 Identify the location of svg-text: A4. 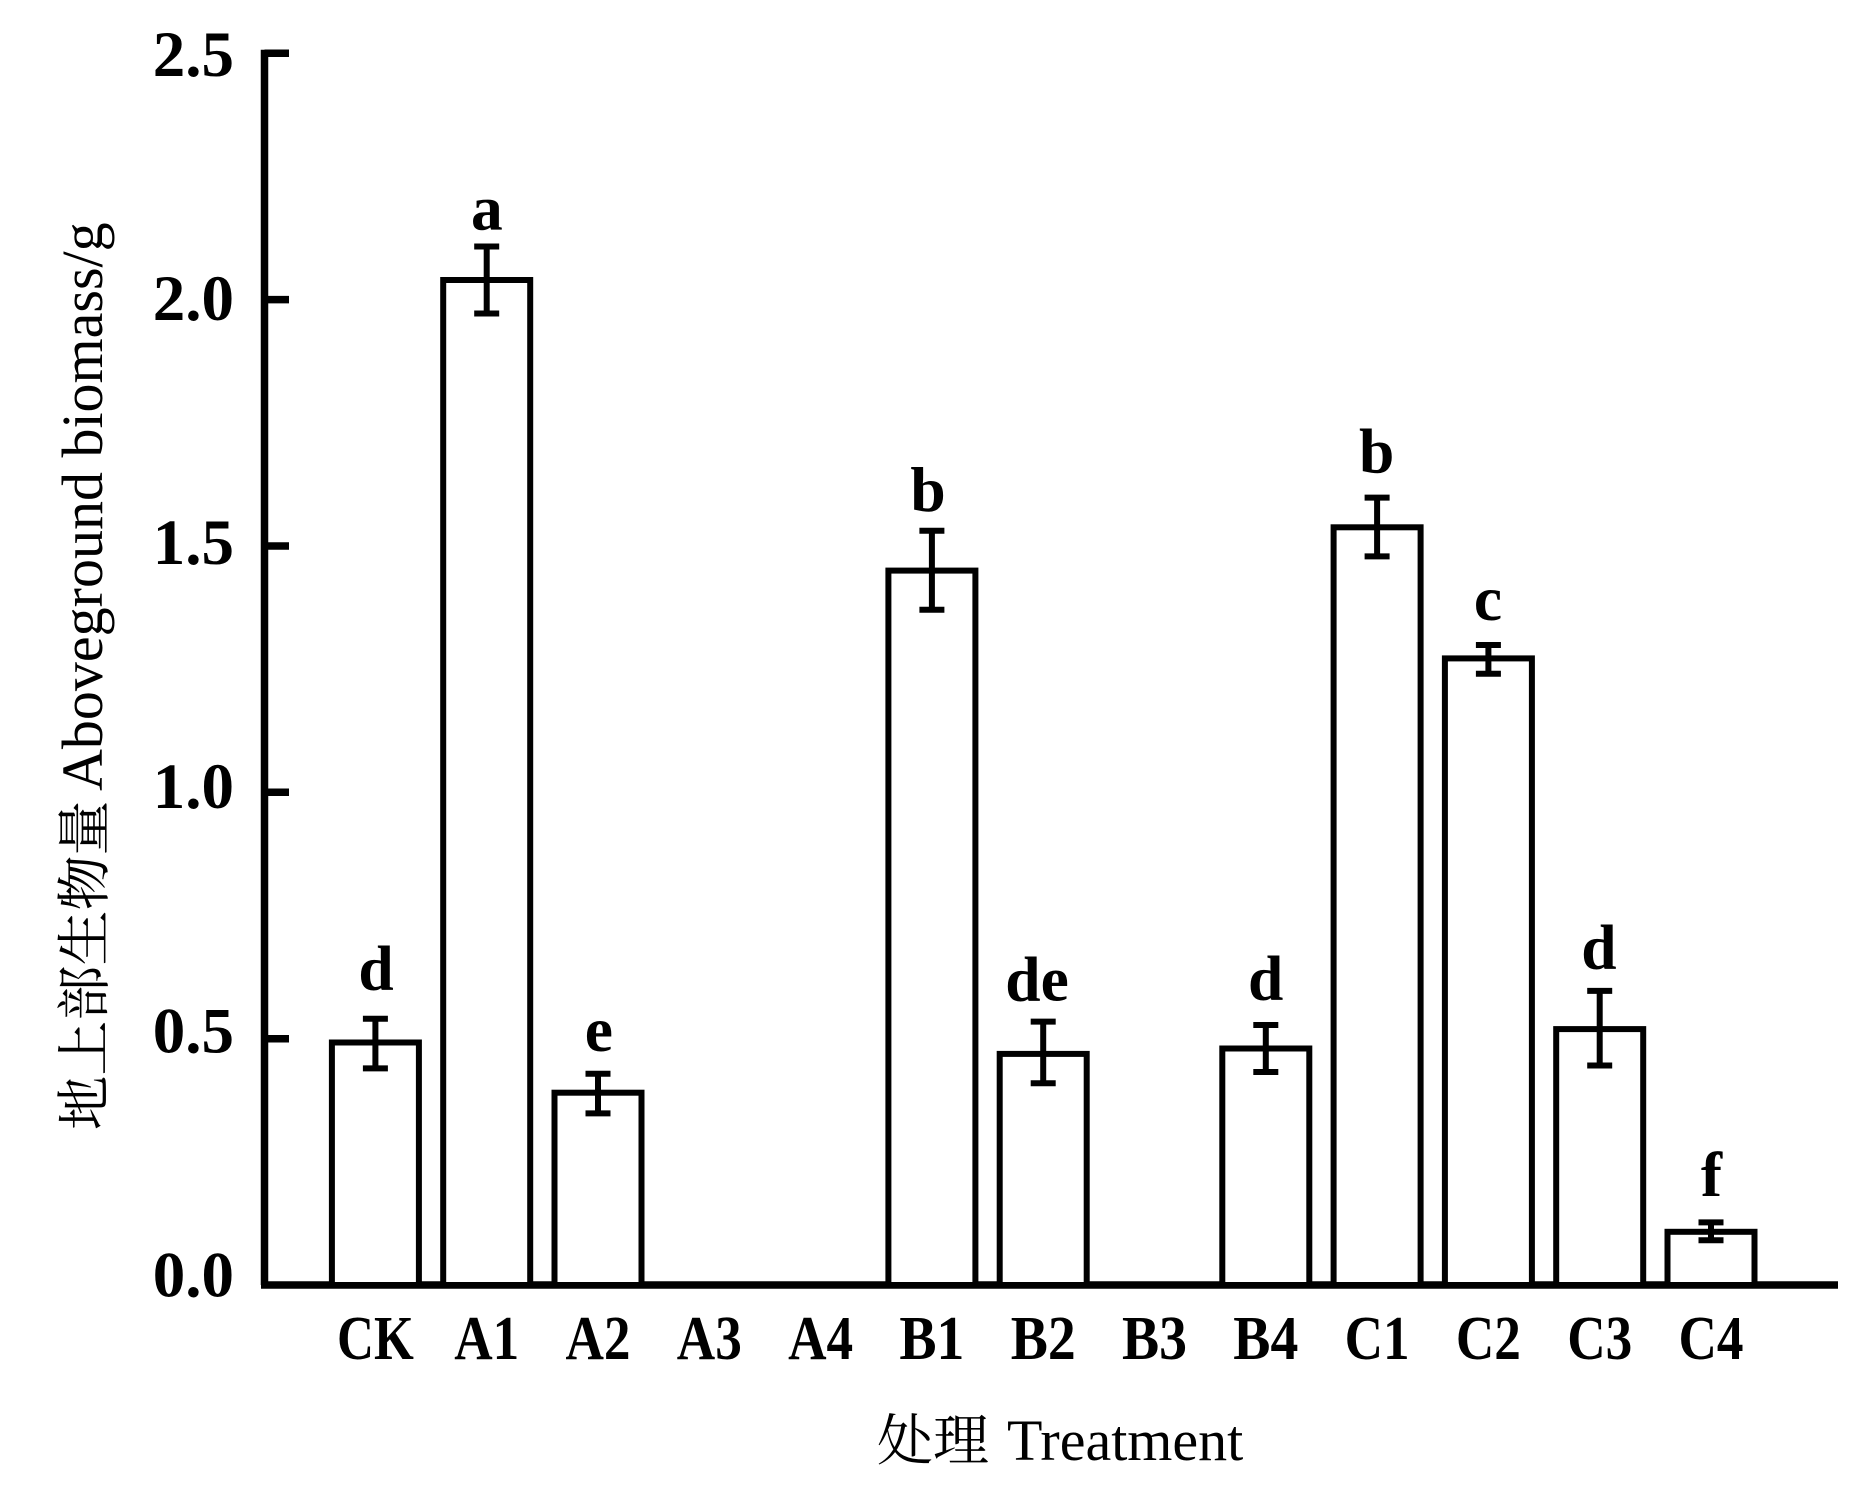
(820, 1339).